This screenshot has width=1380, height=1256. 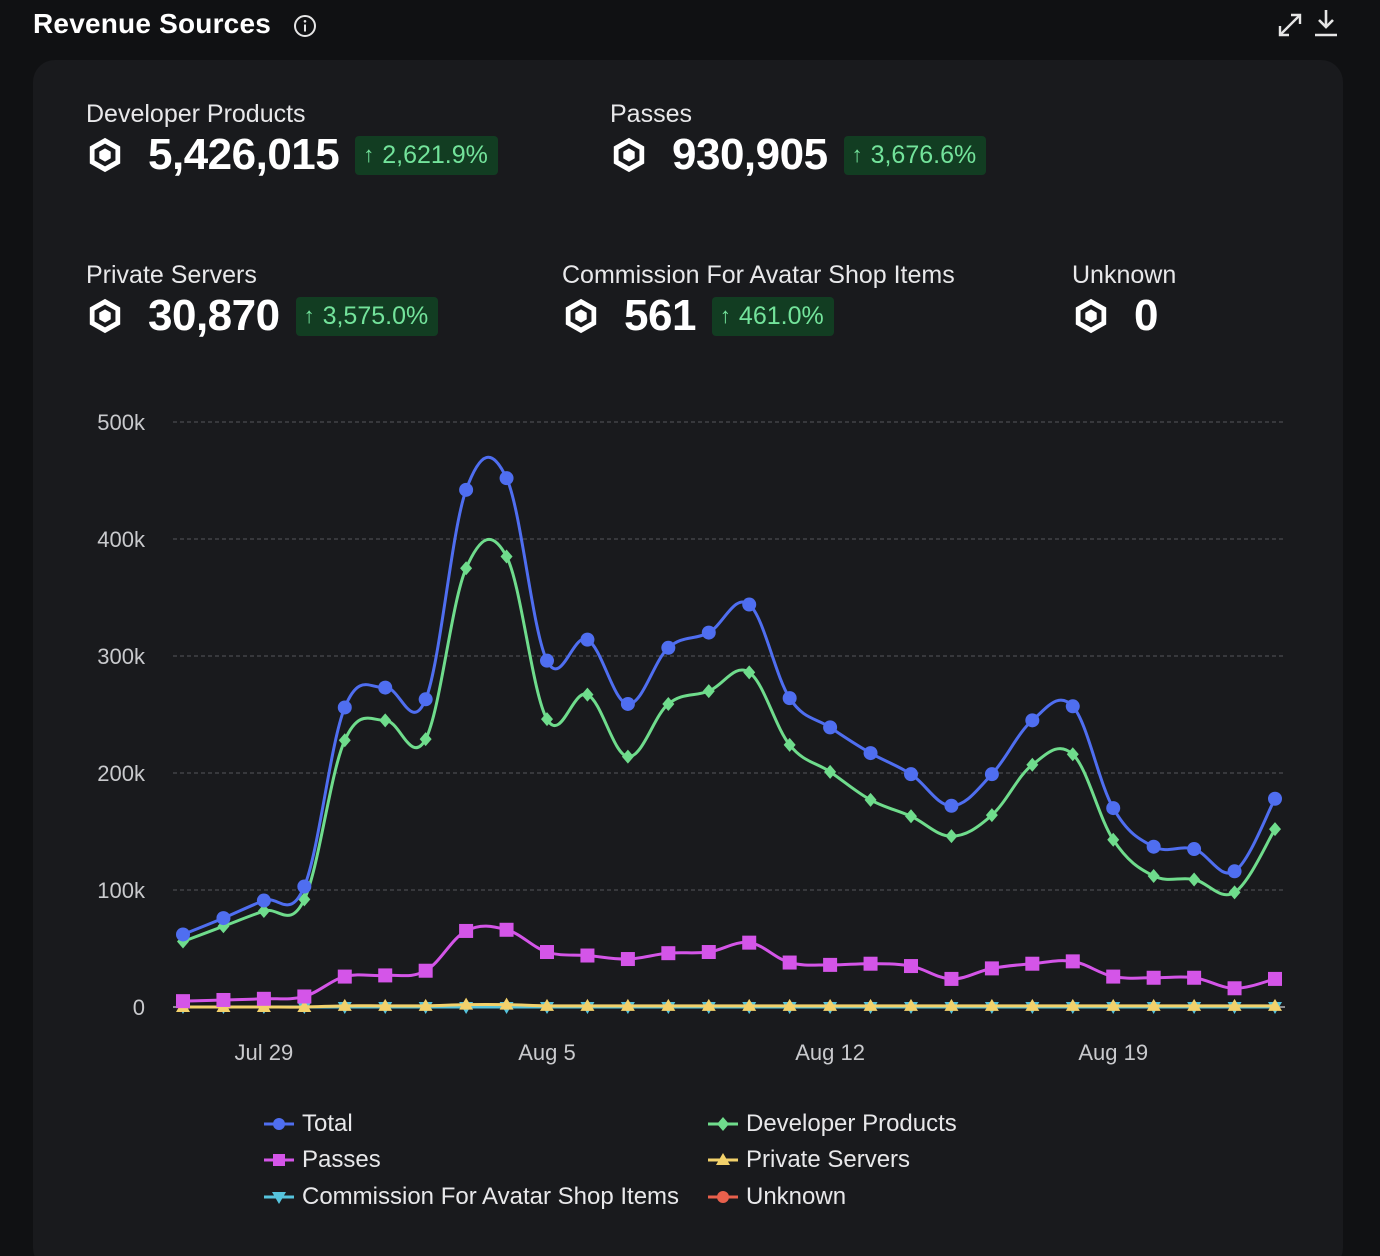 I want to click on legend-item-developer-products: Developer Products, so click(x=831, y=1124).